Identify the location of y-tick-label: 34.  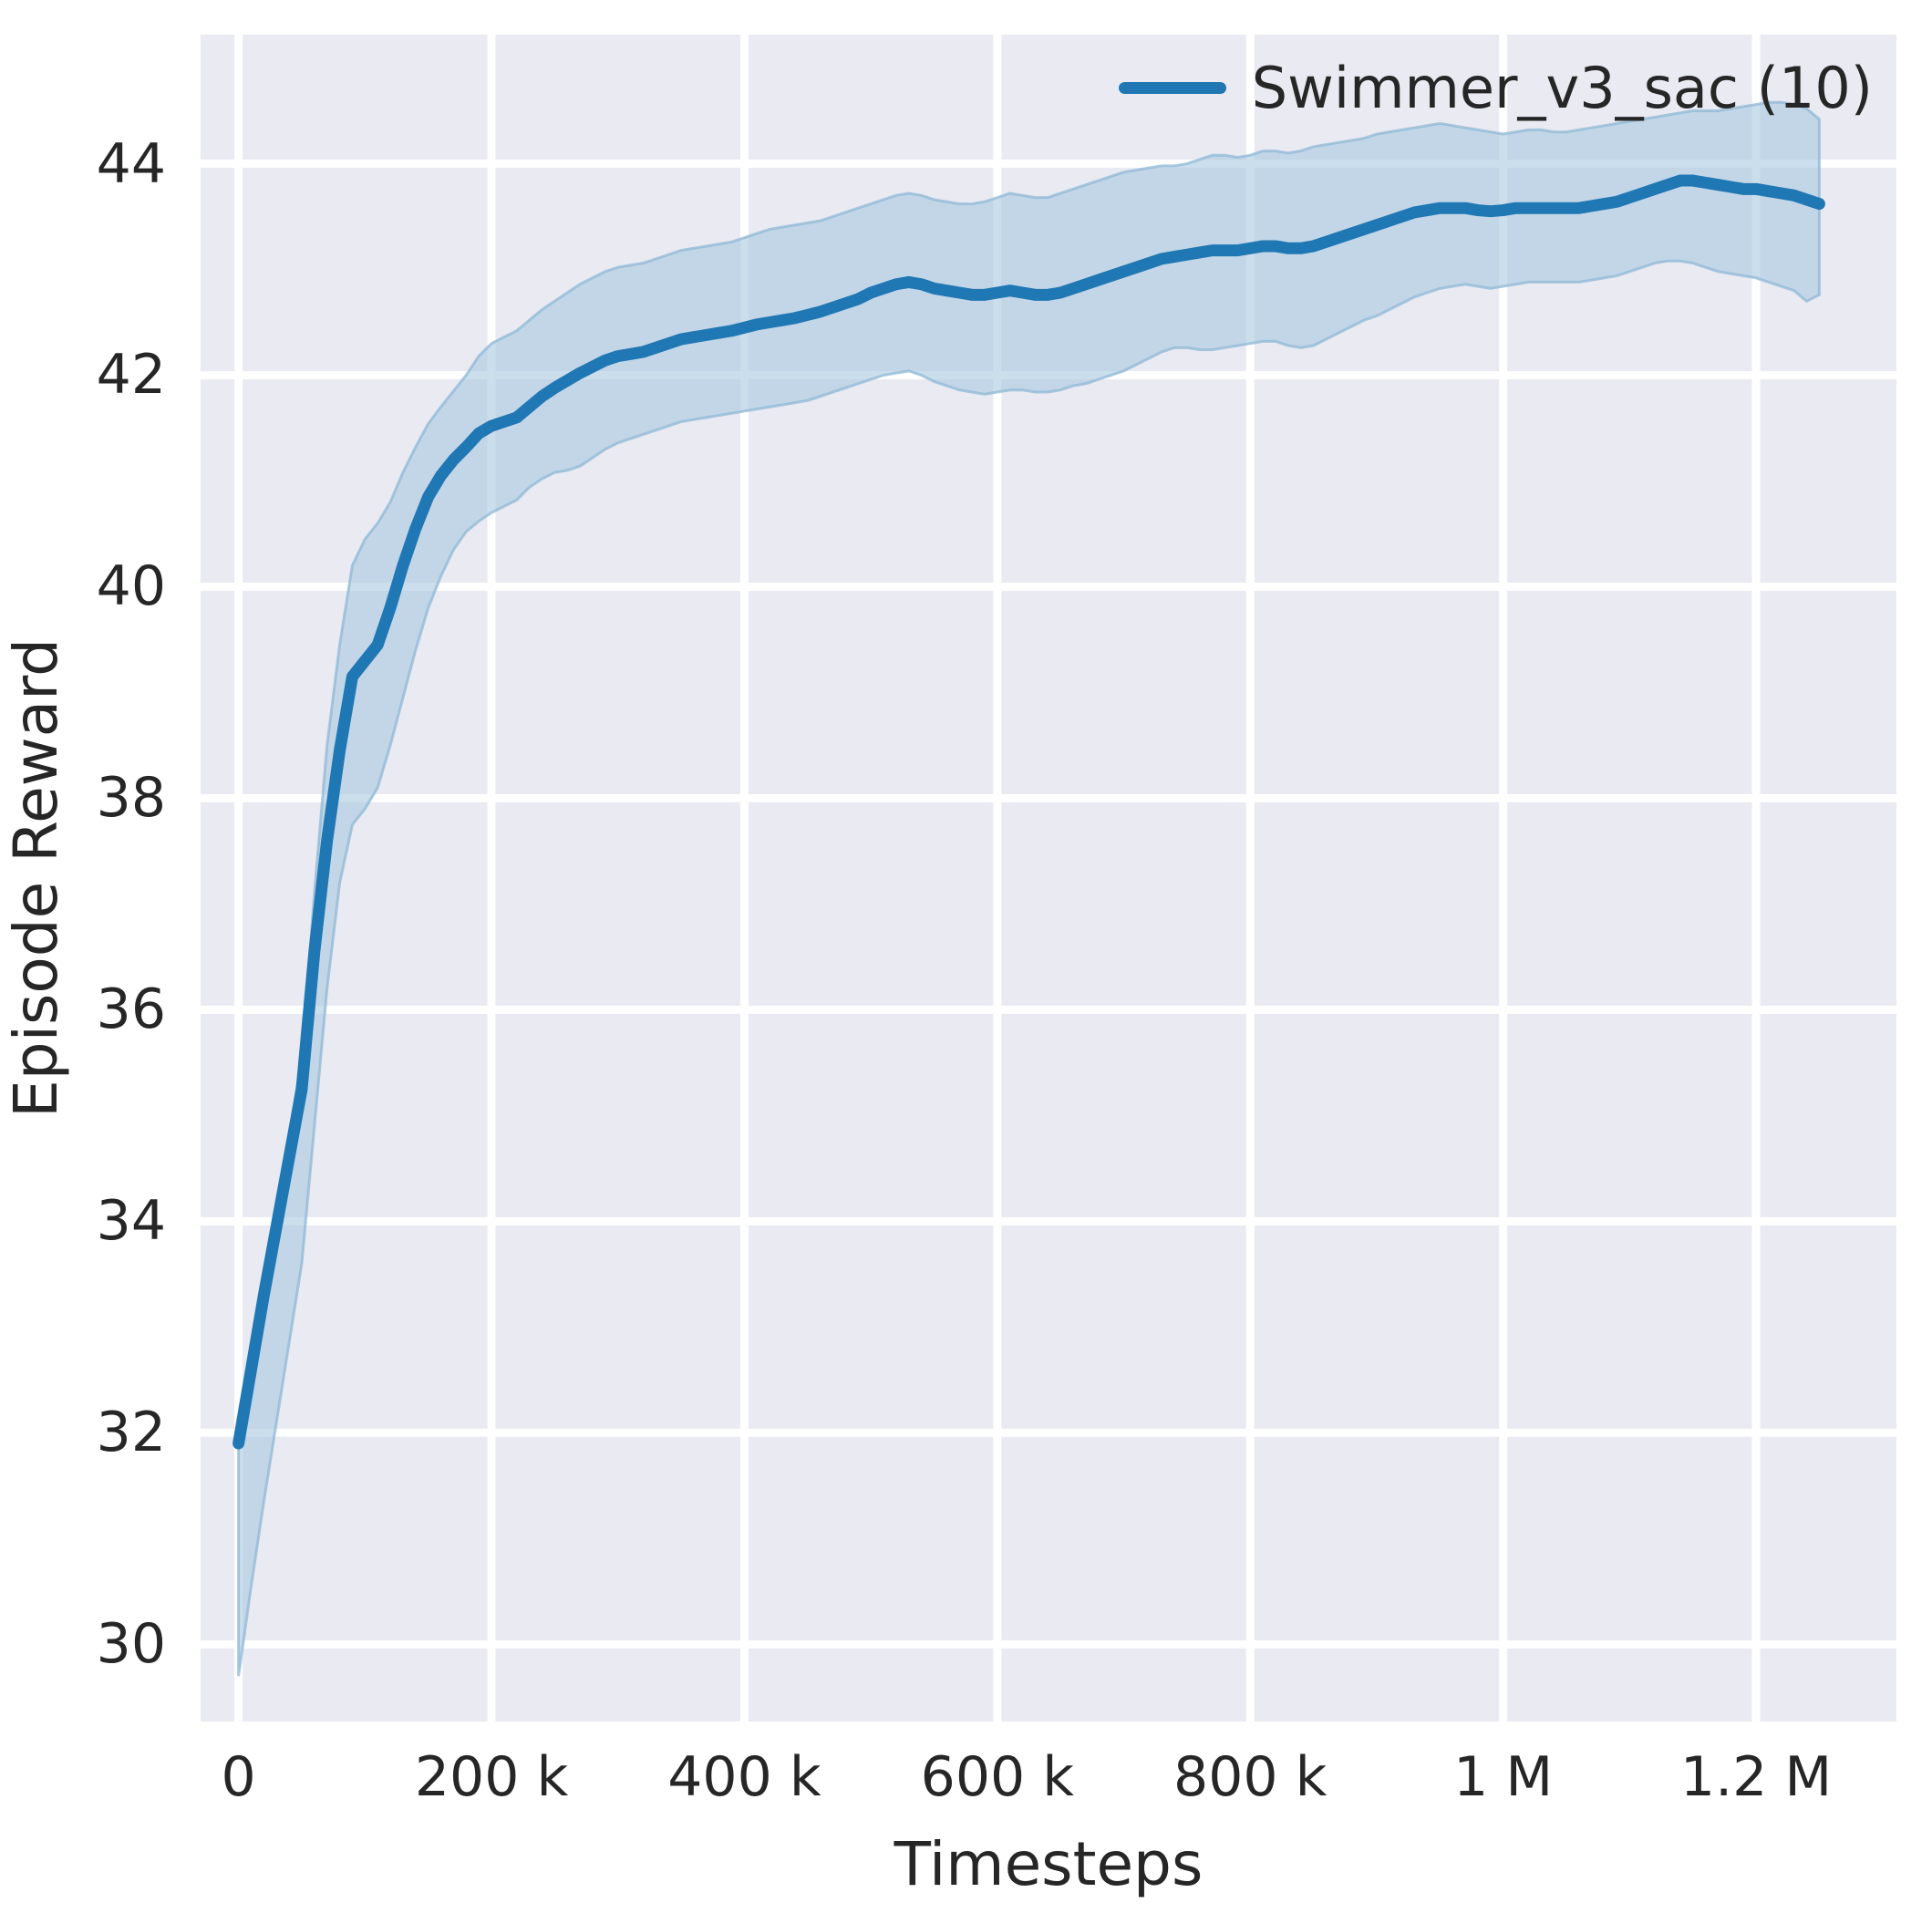
(131, 1221).